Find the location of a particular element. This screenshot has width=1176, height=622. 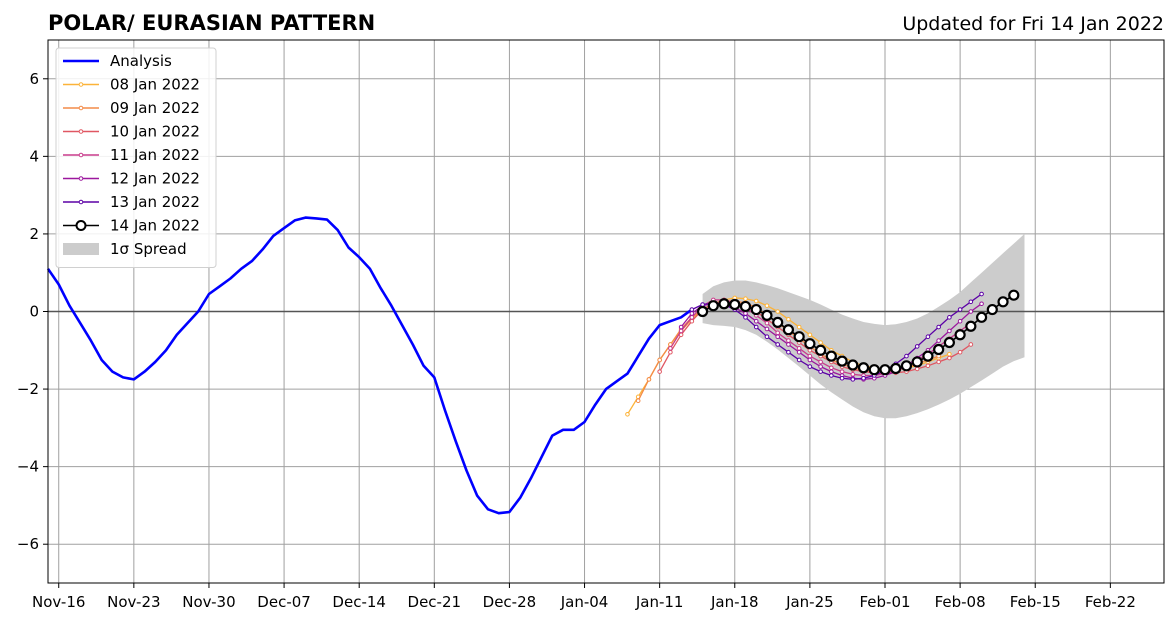

spread-band-layer is located at coordinates (863, 326).